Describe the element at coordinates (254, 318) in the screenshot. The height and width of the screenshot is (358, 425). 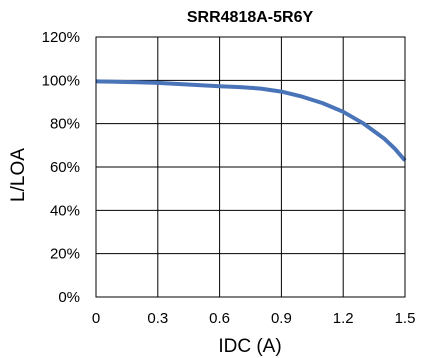
I see `x-tick-labels: 0 0.3 0.6 0.9 1.2 1.5` at that location.